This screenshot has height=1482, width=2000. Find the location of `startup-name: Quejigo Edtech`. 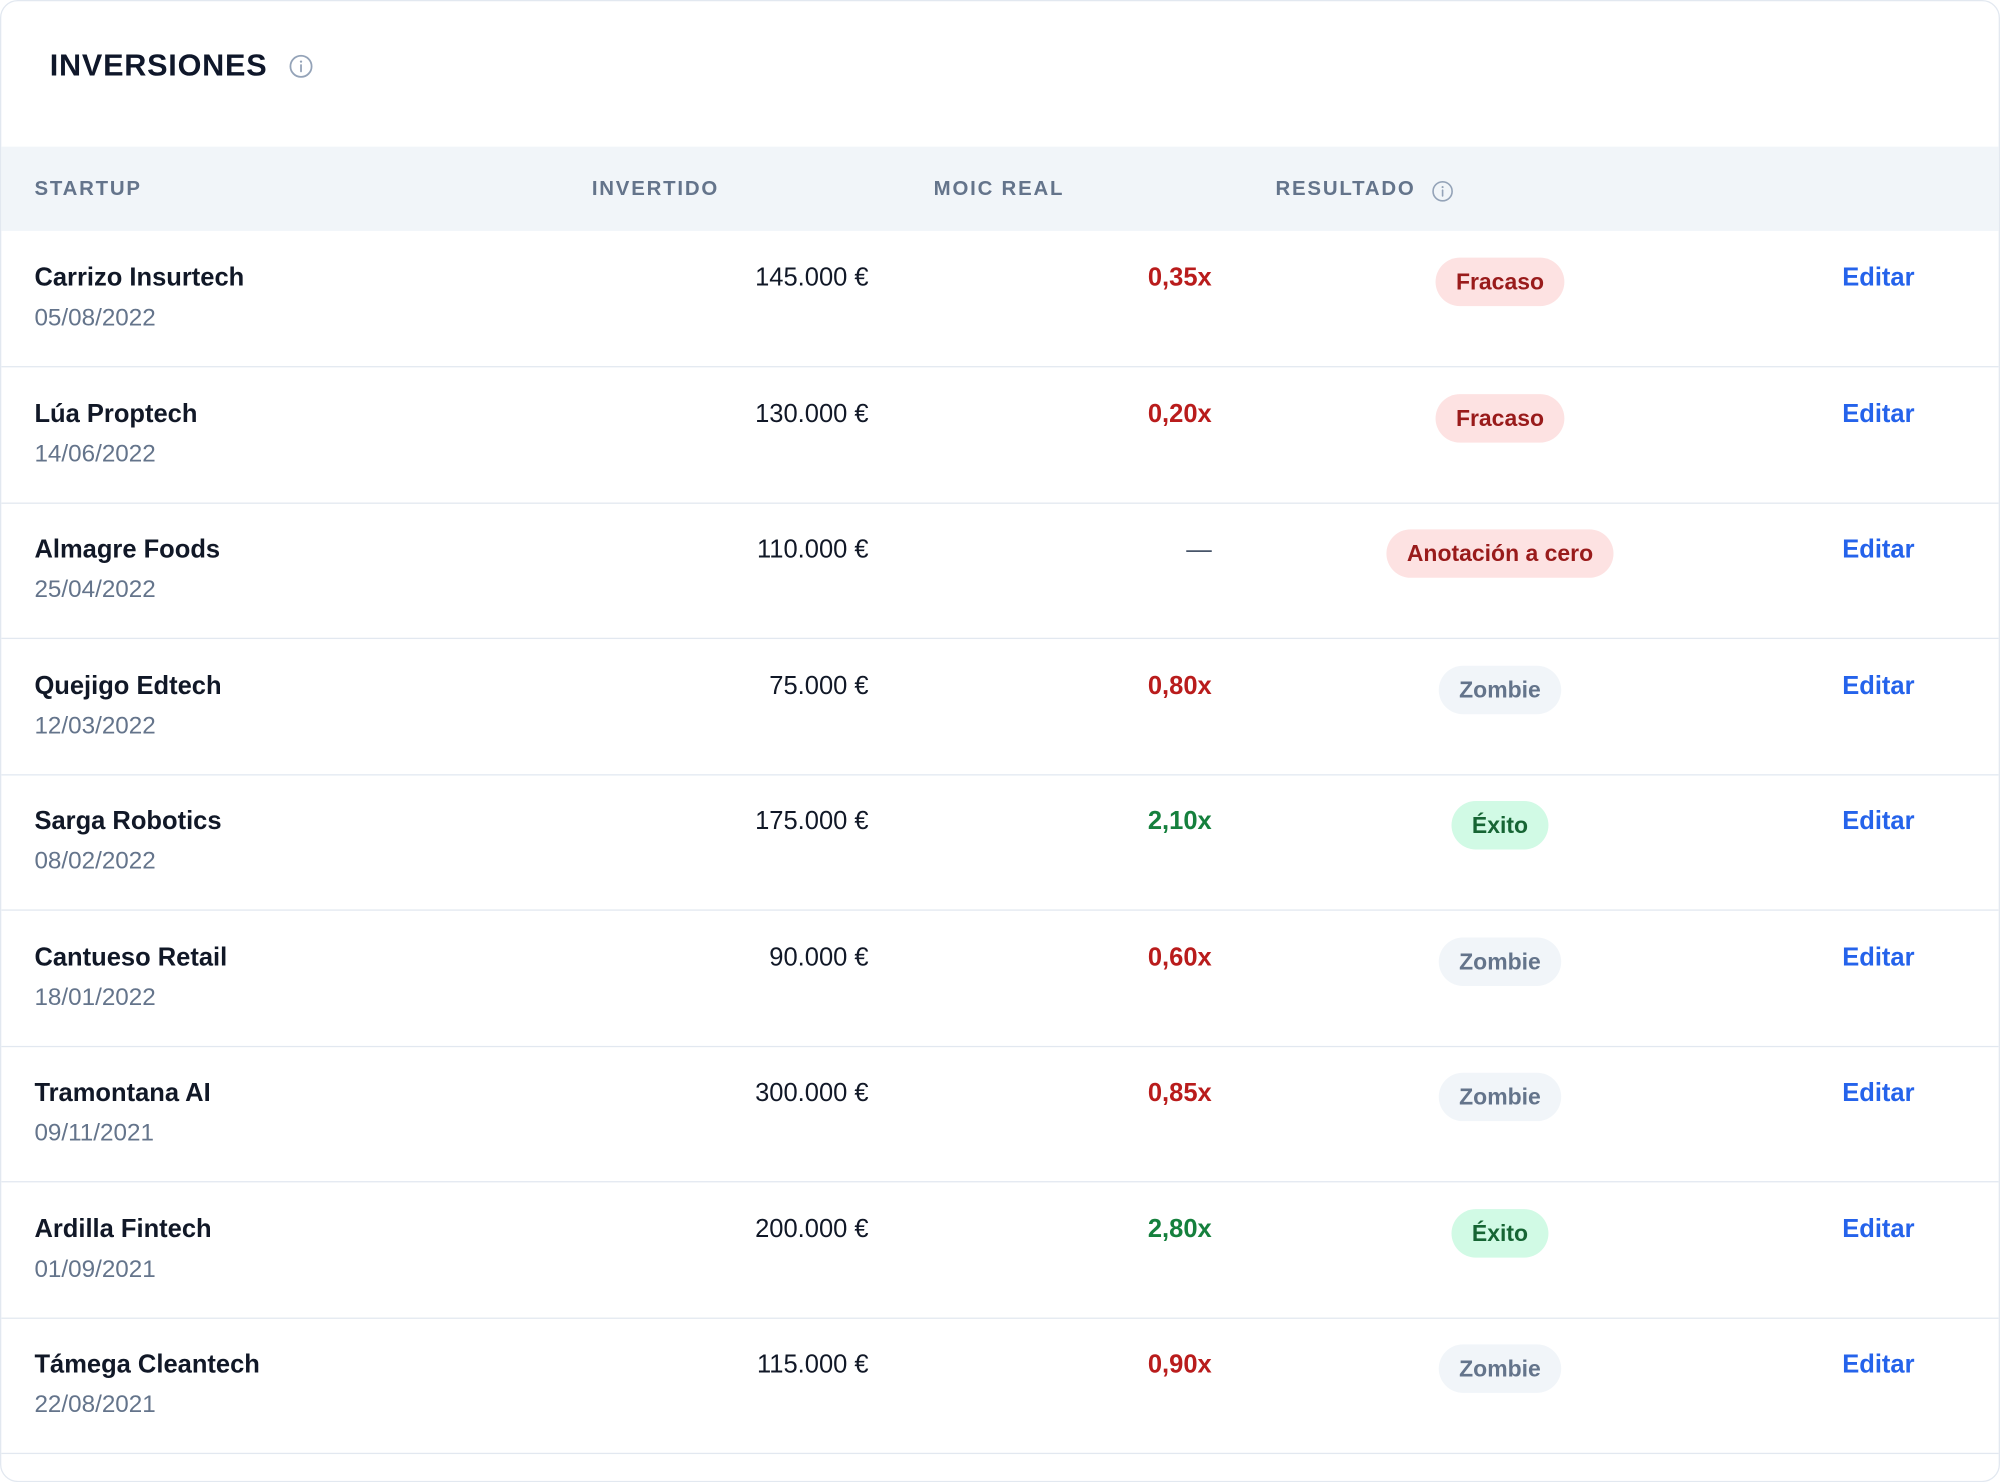

startup-name: Quejigo Edtech is located at coordinates (128, 685).